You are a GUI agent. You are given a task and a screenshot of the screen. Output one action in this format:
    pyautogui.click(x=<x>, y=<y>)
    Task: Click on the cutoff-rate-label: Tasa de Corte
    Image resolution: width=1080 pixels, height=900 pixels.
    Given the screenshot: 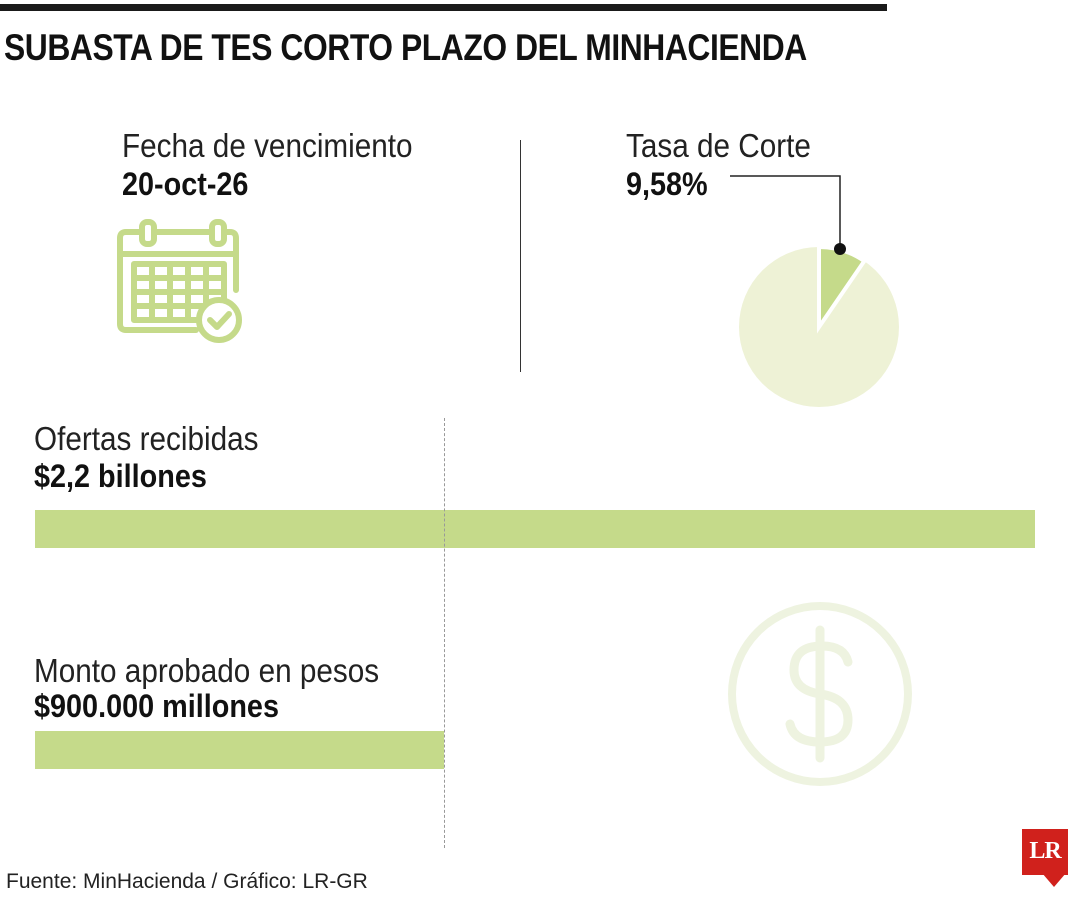 What is the action you would take?
    pyautogui.click(x=718, y=145)
    